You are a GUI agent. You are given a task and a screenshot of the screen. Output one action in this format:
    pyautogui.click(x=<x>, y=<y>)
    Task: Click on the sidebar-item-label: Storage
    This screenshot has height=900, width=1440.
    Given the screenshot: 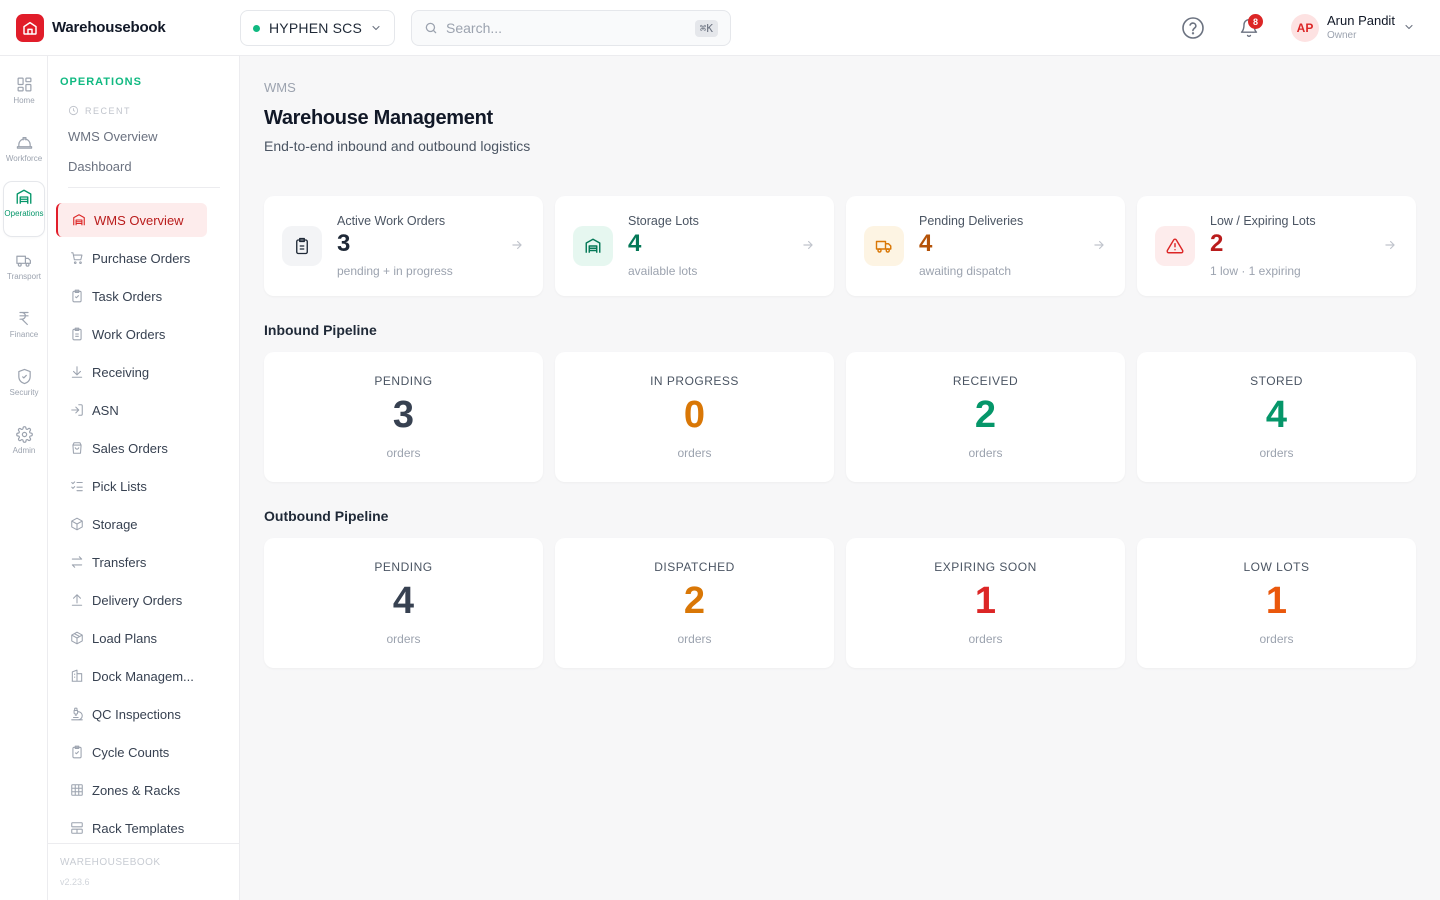 What is the action you would take?
    pyautogui.click(x=115, y=524)
    